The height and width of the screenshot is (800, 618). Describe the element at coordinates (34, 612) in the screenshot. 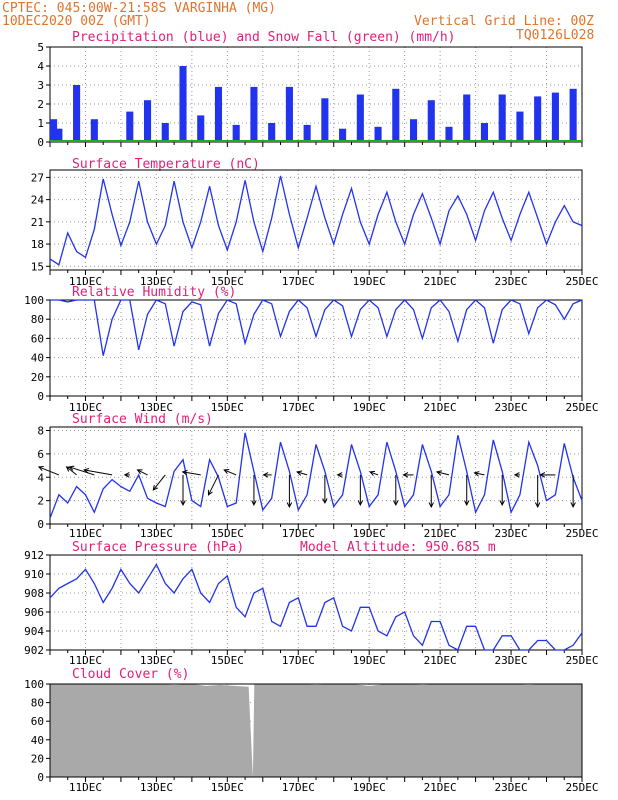

I see `y-tick-label: 906` at that location.